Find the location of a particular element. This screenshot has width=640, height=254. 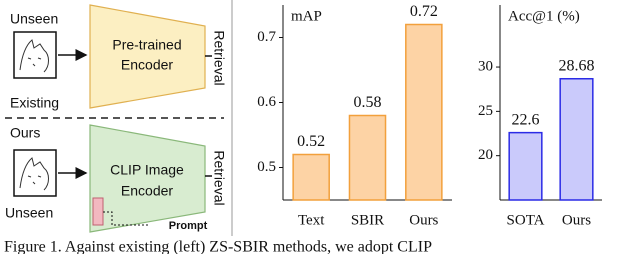

label: Ours is located at coordinates (25, 133).